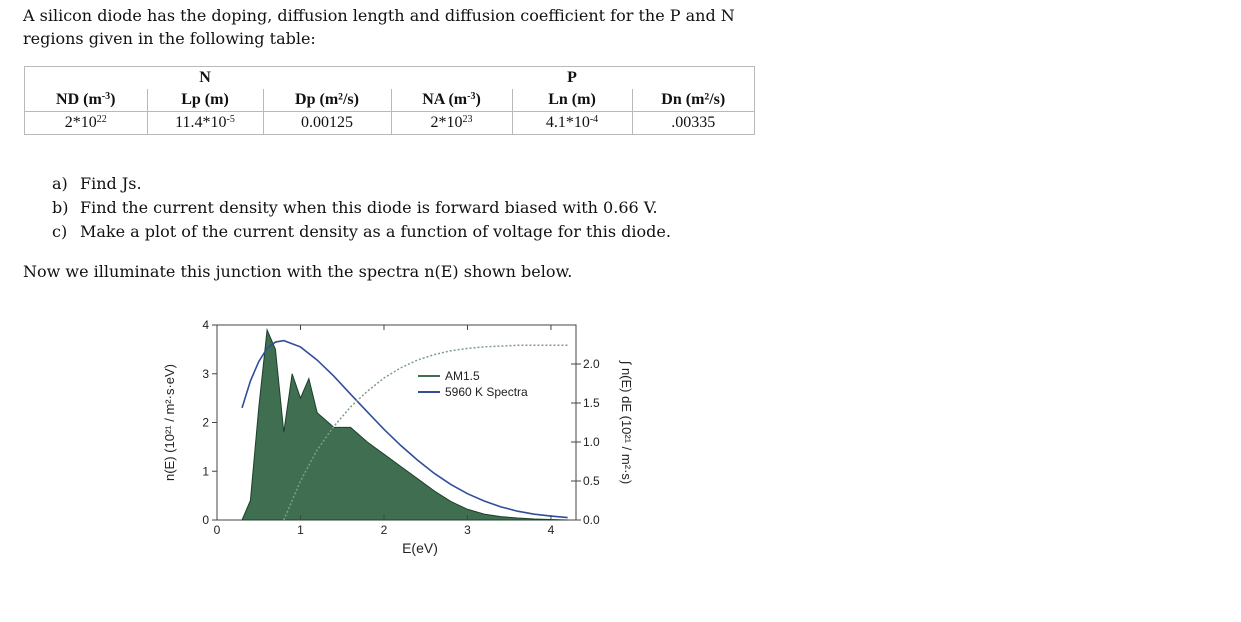 This screenshot has height=622, width=1241. I want to click on y-right-tick-label: 1.5, so click(591, 403).